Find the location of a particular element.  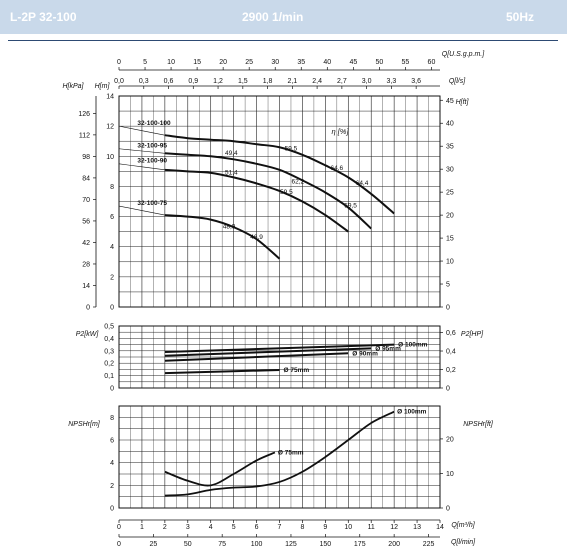

head-kpa-tick-label: 126 is located at coordinates (84, 114).